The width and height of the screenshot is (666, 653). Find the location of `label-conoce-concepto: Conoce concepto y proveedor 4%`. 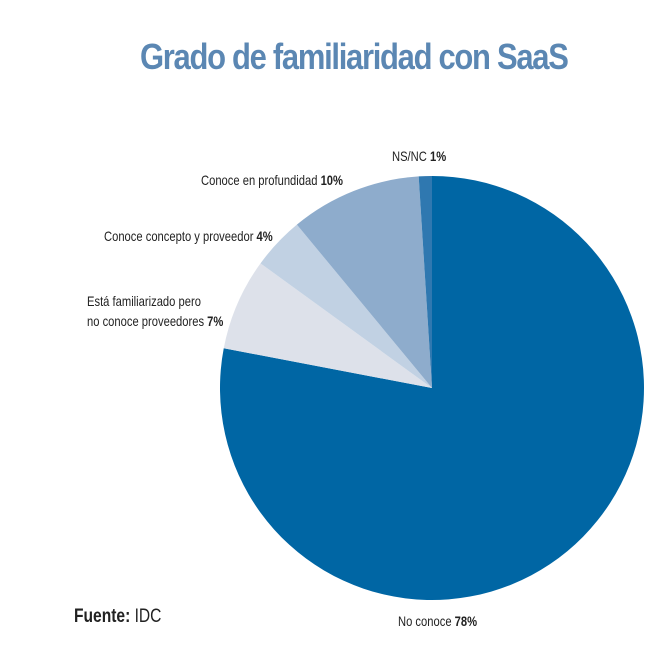

label-conoce-concepto: Conoce concepto y proveedor 4% is located at coordinates (188, 236).